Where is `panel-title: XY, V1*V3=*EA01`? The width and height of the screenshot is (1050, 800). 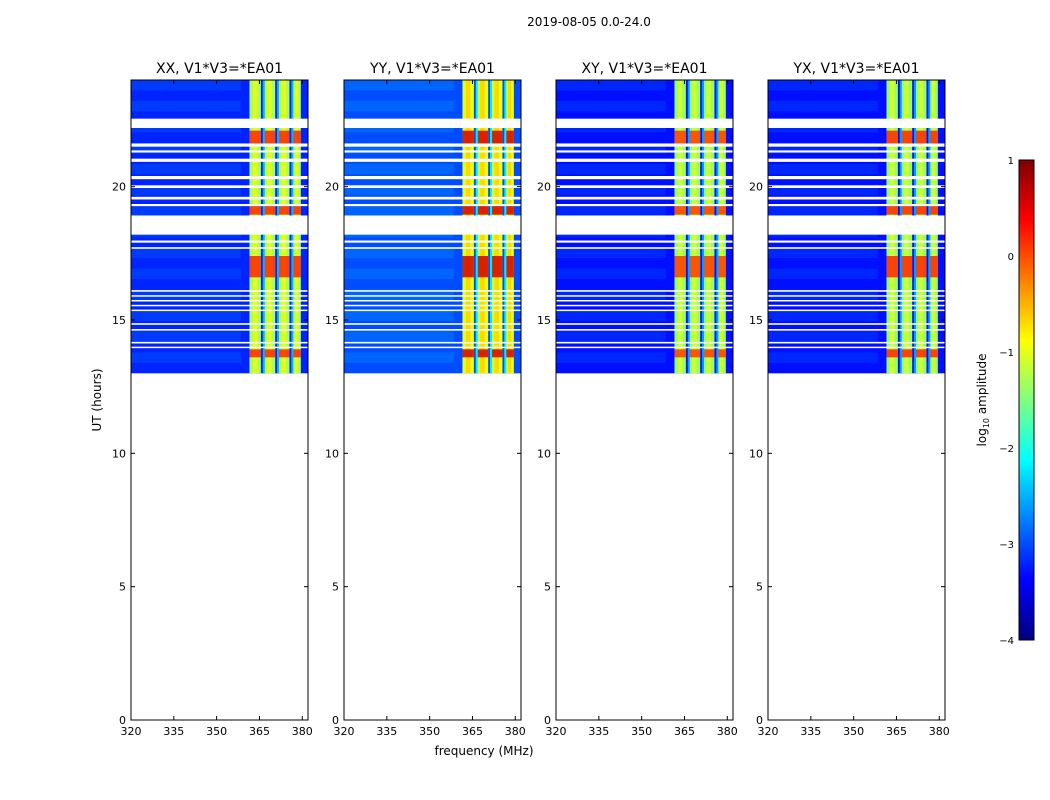
panel-title: XY, V1*V3=*EA01 is located at coordinates (645, 69).